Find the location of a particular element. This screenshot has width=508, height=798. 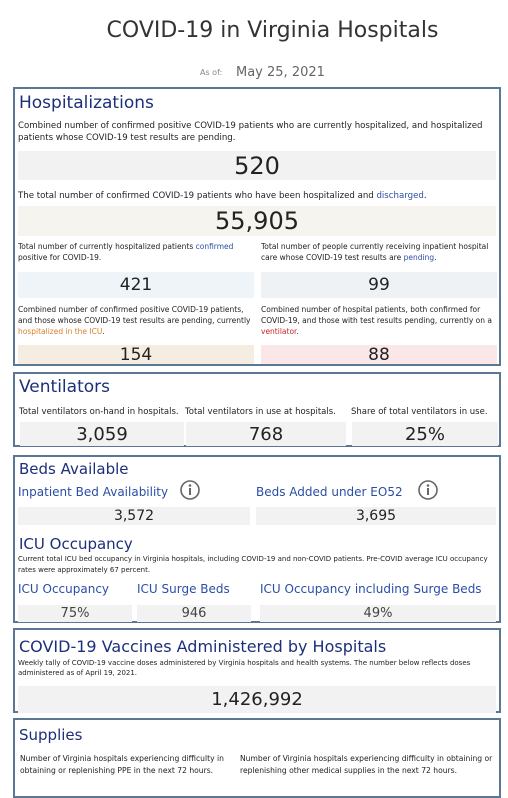

metric-value: 3,572 is located at coordinates (134, 516).